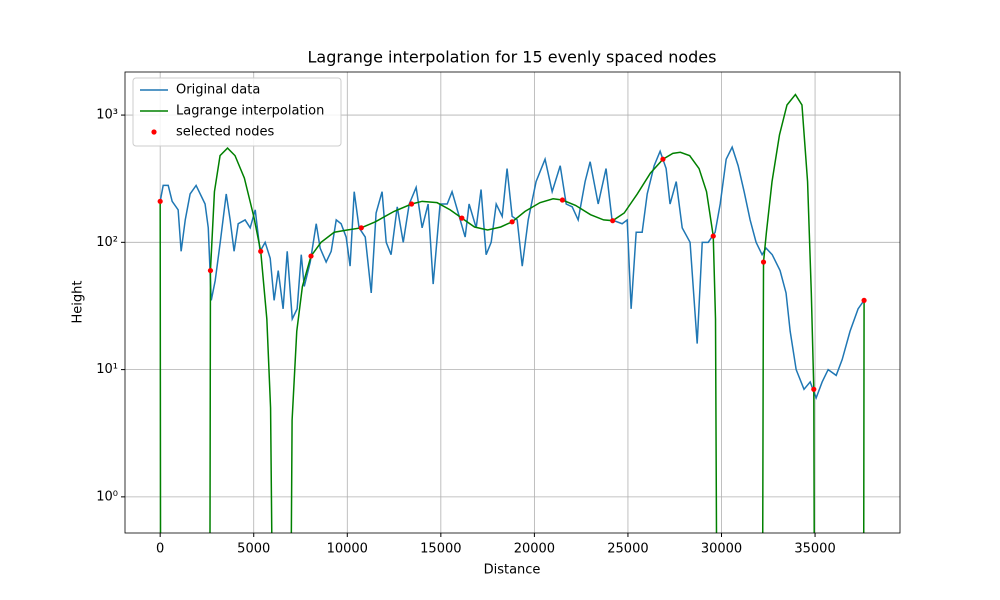 The width and height of the screenshot is (1000, 600). I want to click on legend-label: Lagrange interpolation, so click(250, 111).